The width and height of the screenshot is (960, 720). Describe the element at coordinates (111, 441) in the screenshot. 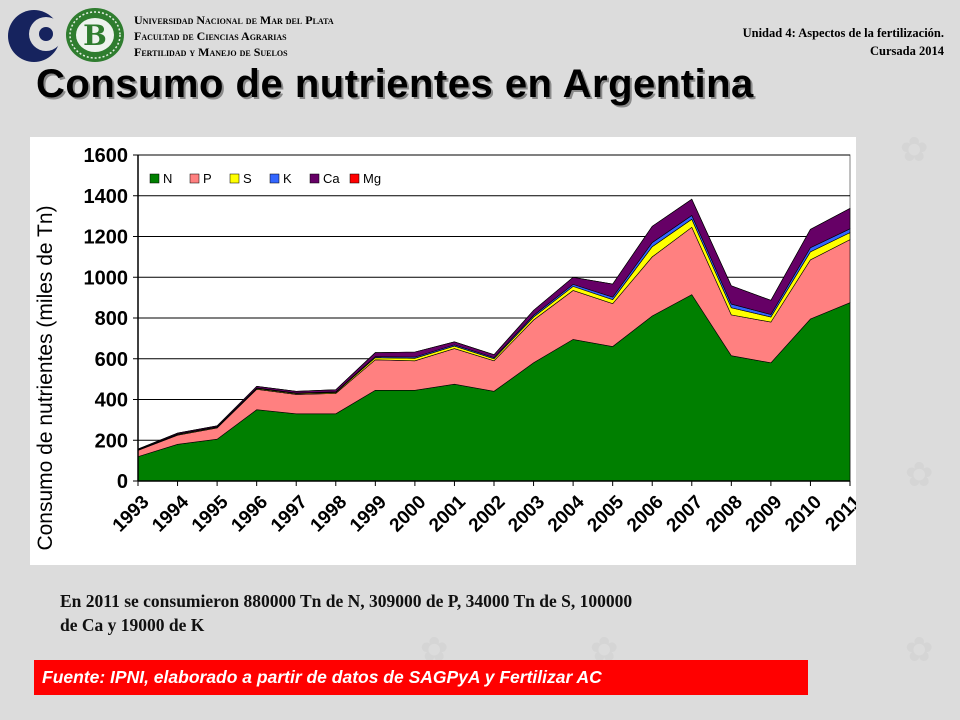

I see `y-tick-label: 200` at that location.